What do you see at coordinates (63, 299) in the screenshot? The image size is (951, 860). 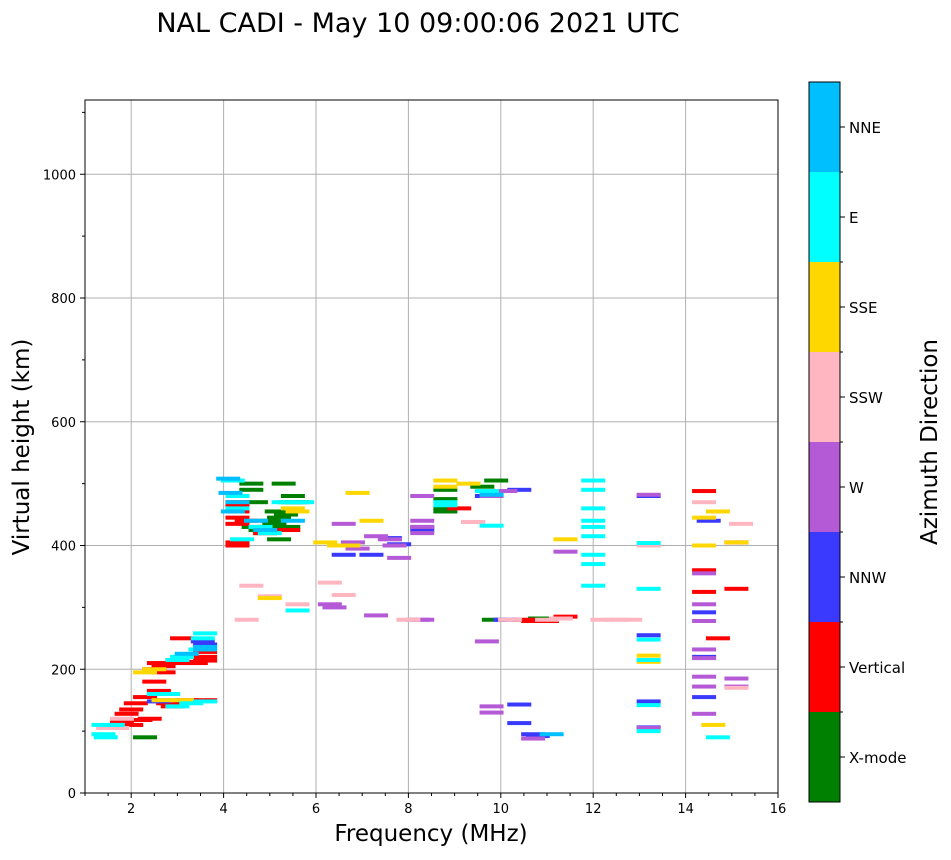 I see `y-tick-label: 800` at bounding box center [63, 299].